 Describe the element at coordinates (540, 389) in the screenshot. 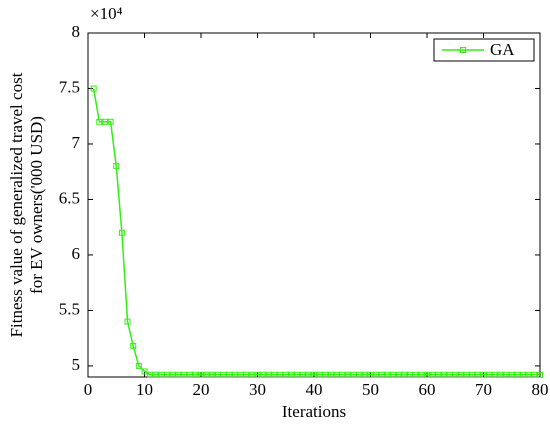

I see `x-tick-label: 80` at that location.